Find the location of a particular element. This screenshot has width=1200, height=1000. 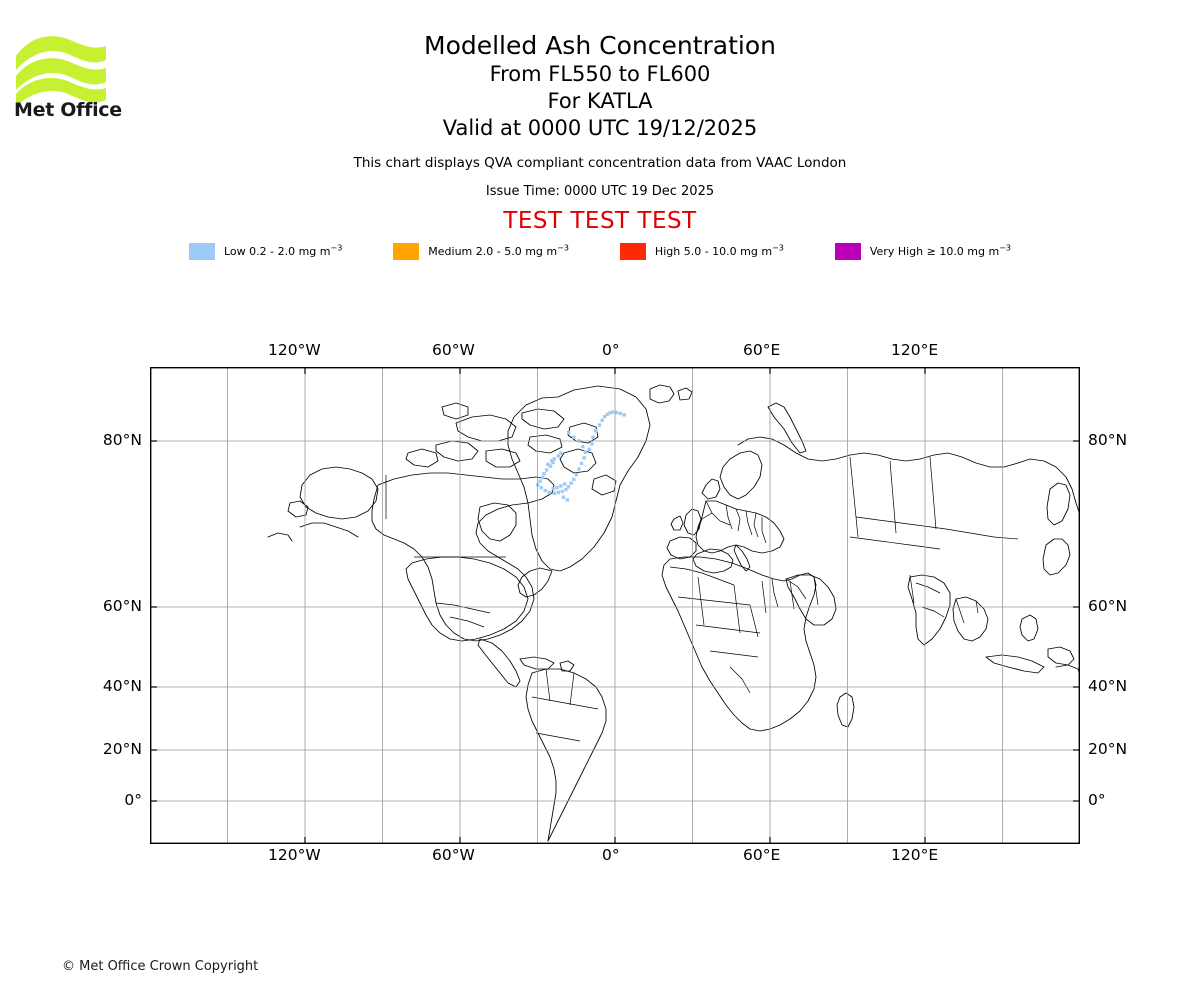

x-tick-top-120w: 120°W is located at coordinates (294, 350).